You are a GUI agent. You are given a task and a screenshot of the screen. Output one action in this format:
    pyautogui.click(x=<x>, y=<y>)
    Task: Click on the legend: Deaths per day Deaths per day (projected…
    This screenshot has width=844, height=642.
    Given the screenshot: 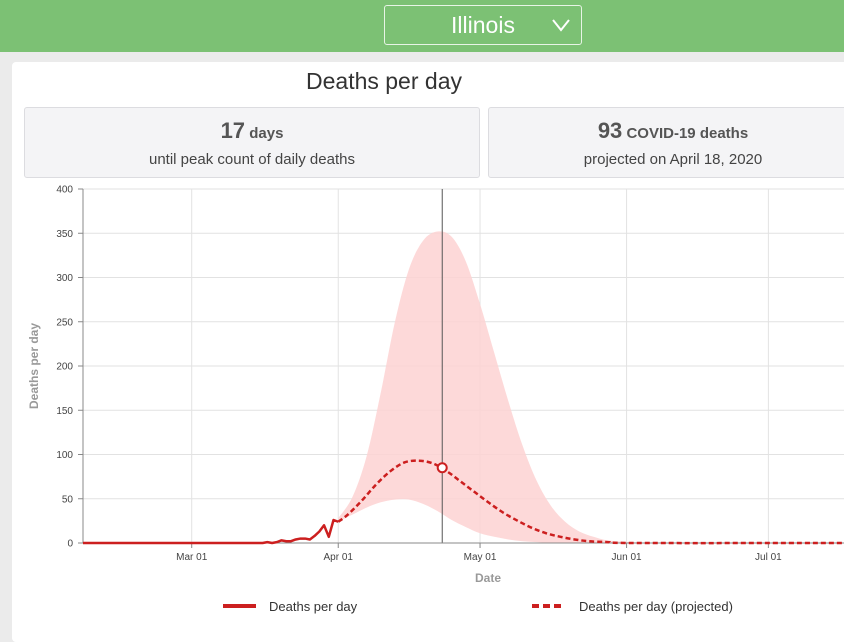 What is the action you would take?
    pyautogui.click(x=478, y=606)
    